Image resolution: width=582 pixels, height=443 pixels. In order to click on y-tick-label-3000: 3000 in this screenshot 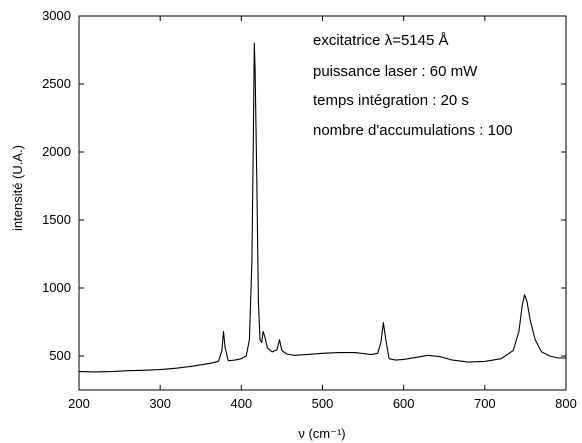, I will do `click(56, 15)`.